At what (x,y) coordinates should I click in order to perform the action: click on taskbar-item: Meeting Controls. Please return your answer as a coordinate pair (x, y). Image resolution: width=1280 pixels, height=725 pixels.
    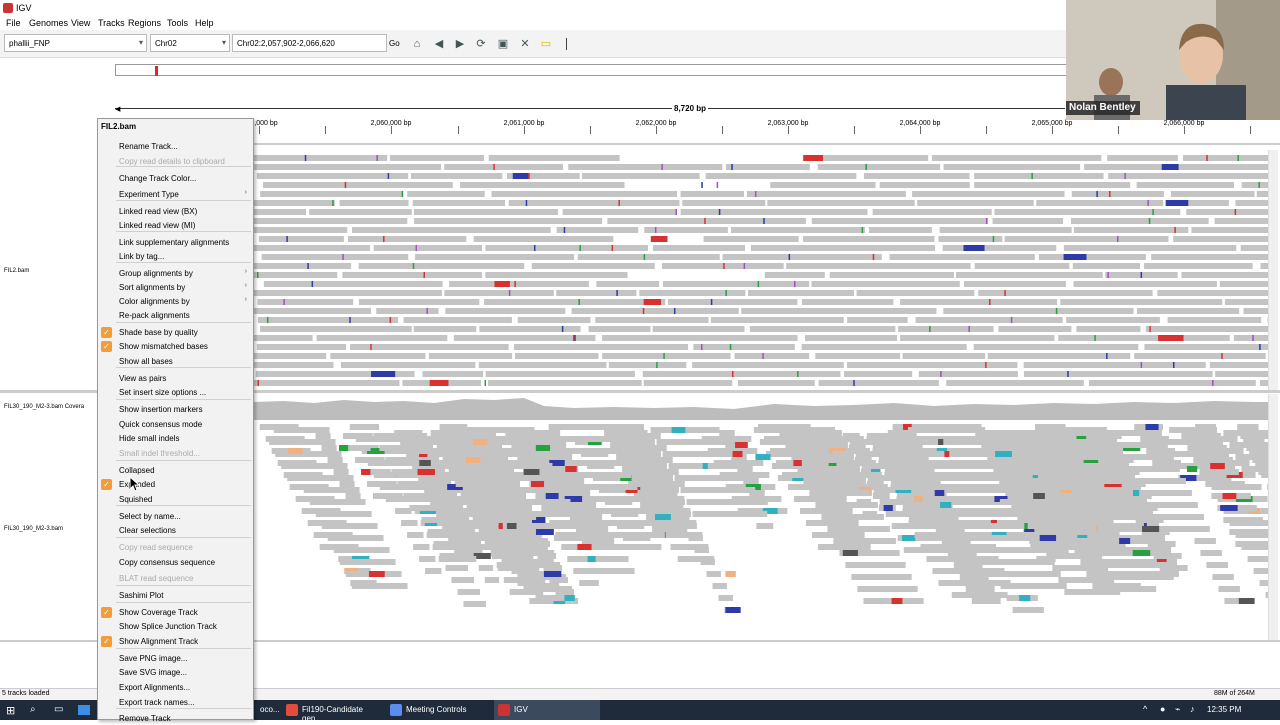
    Looking at the image, I should click on (436, 710).